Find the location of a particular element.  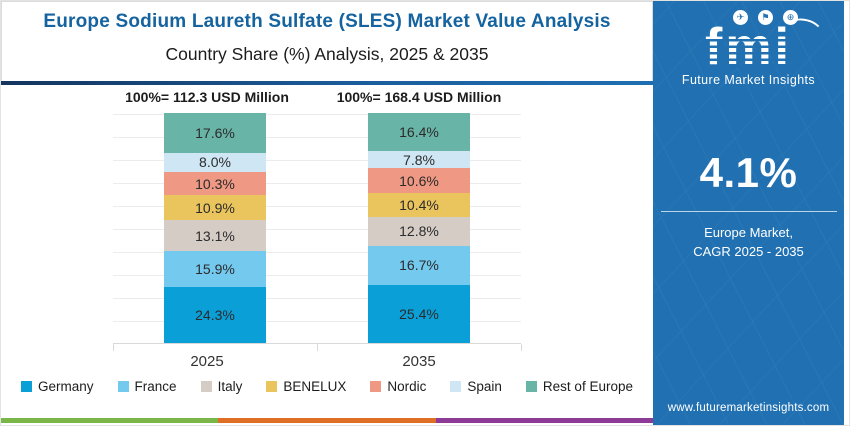

x-axis-label-2025: 2025 is located at coordinates (207, 361).